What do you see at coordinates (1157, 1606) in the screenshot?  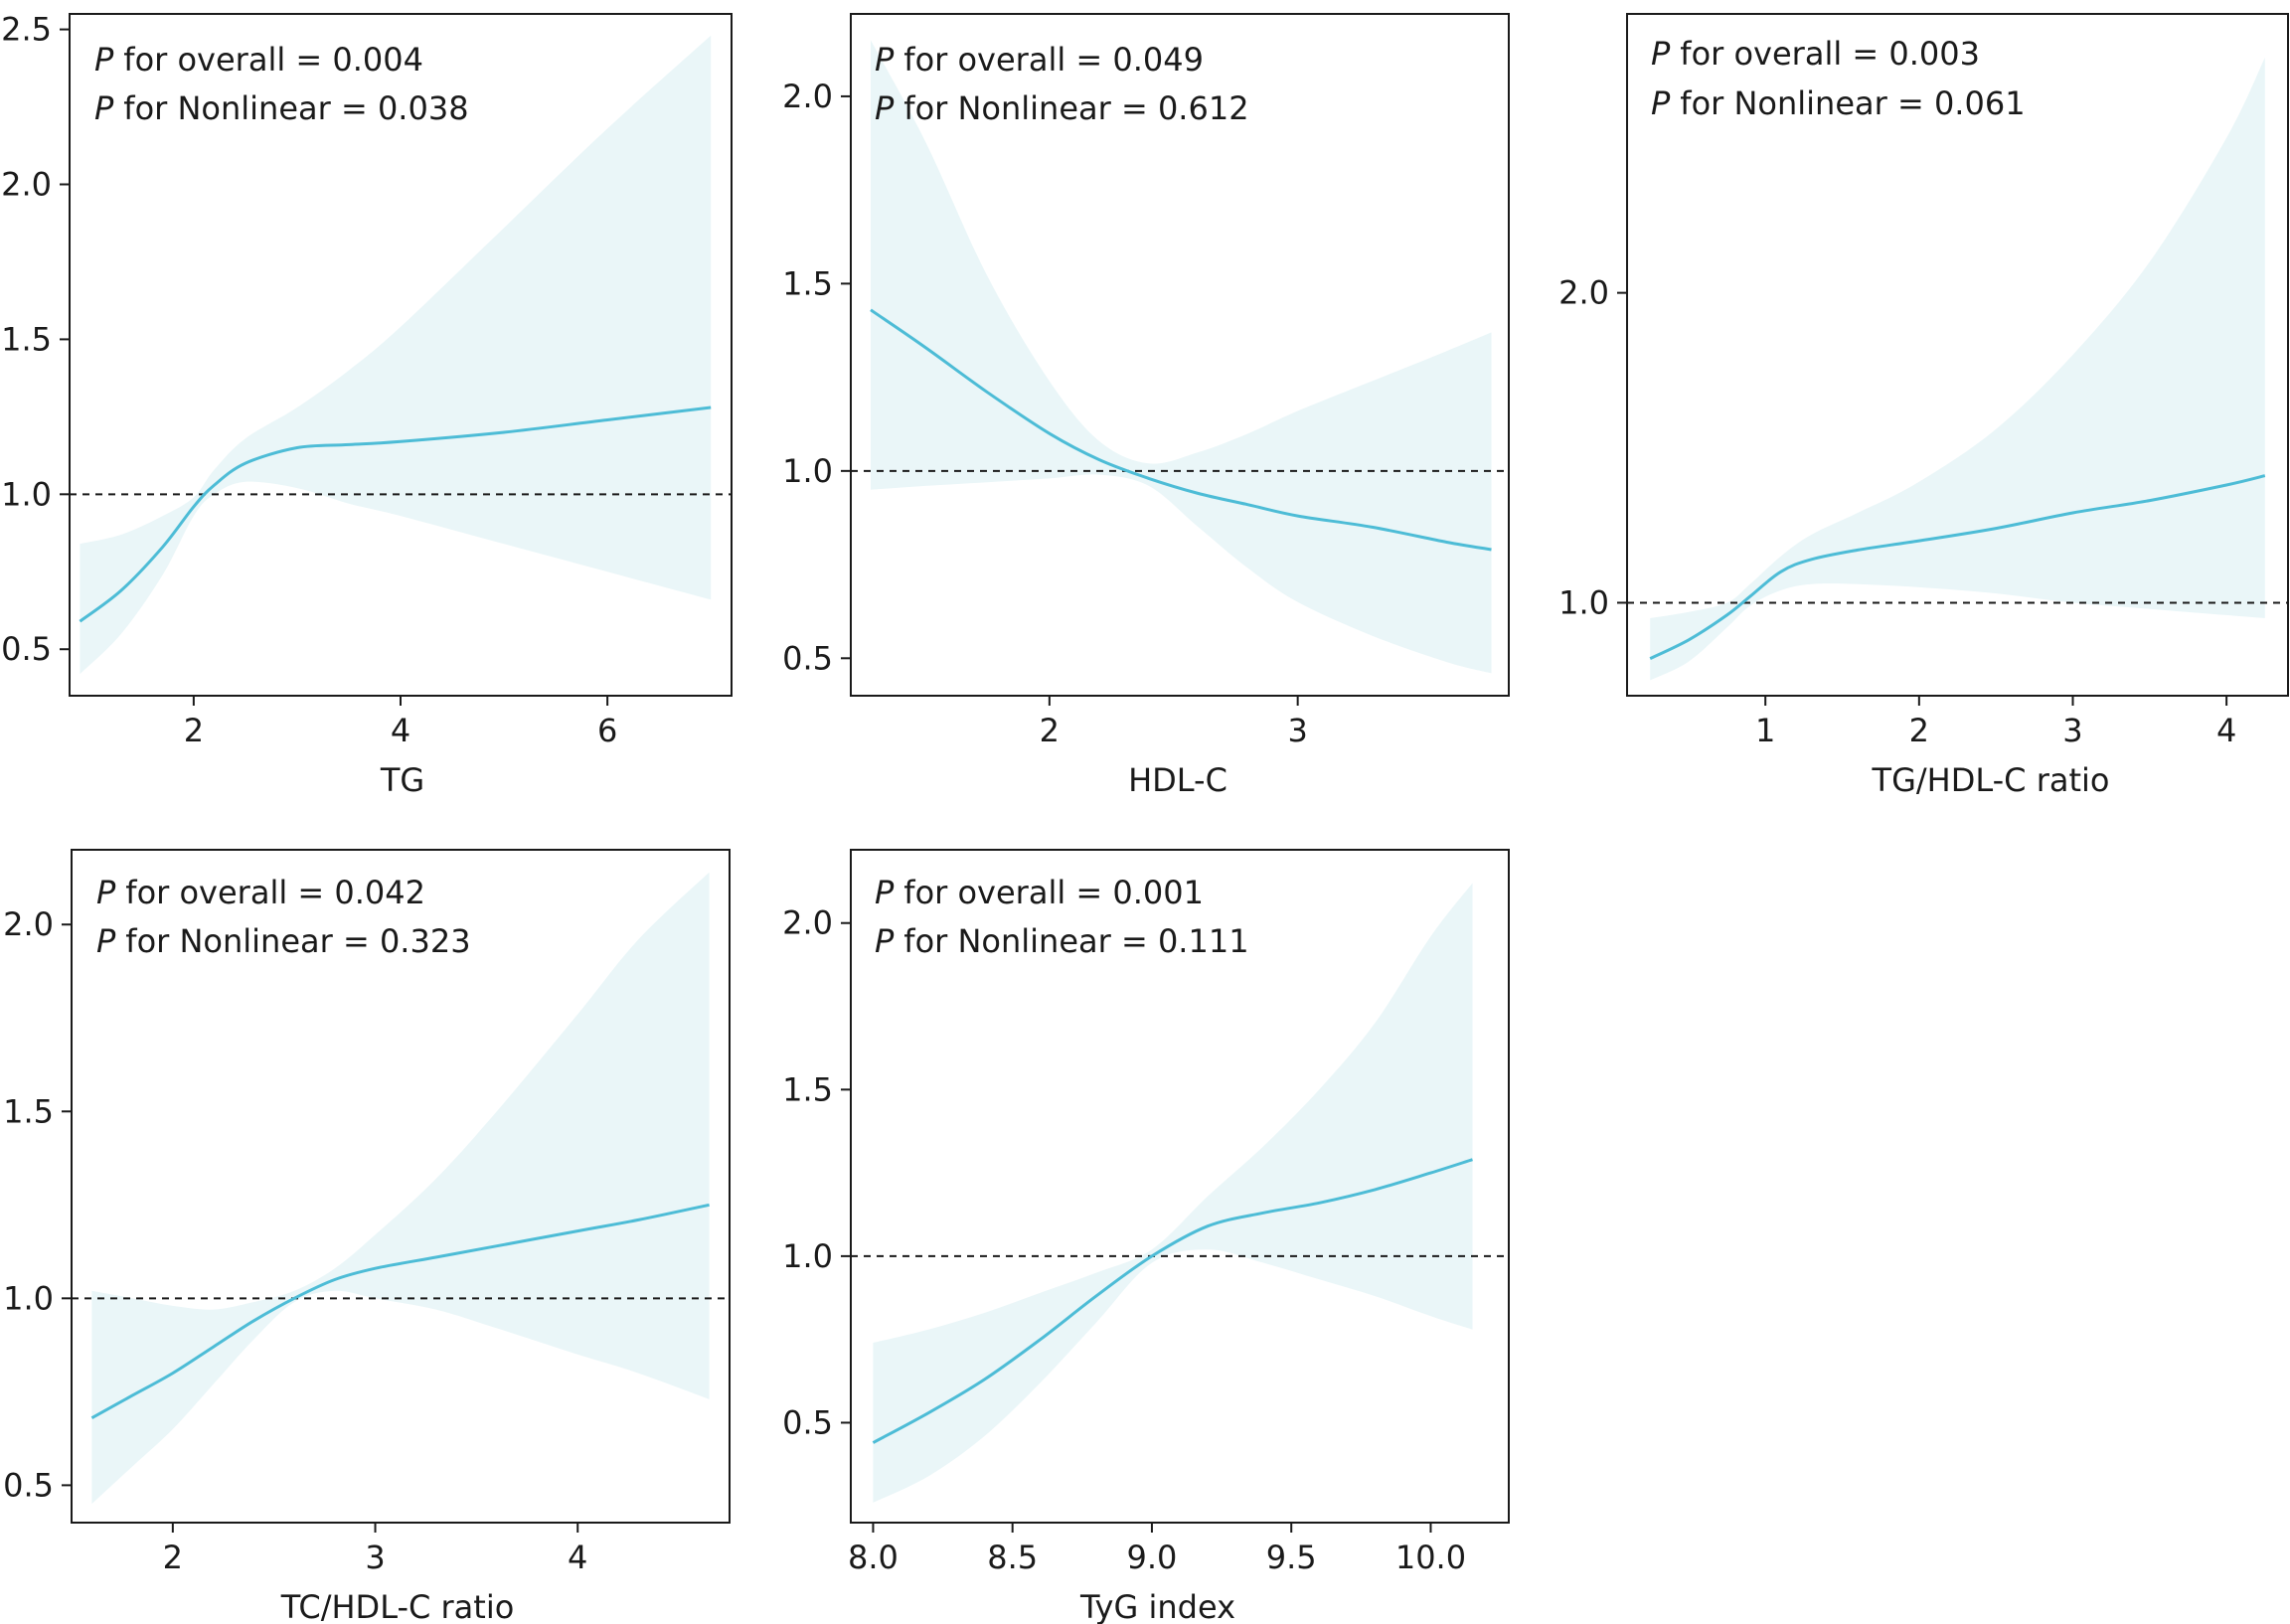 I see `x-axis-label: TyG index` at bounding box center [1157, 1606].